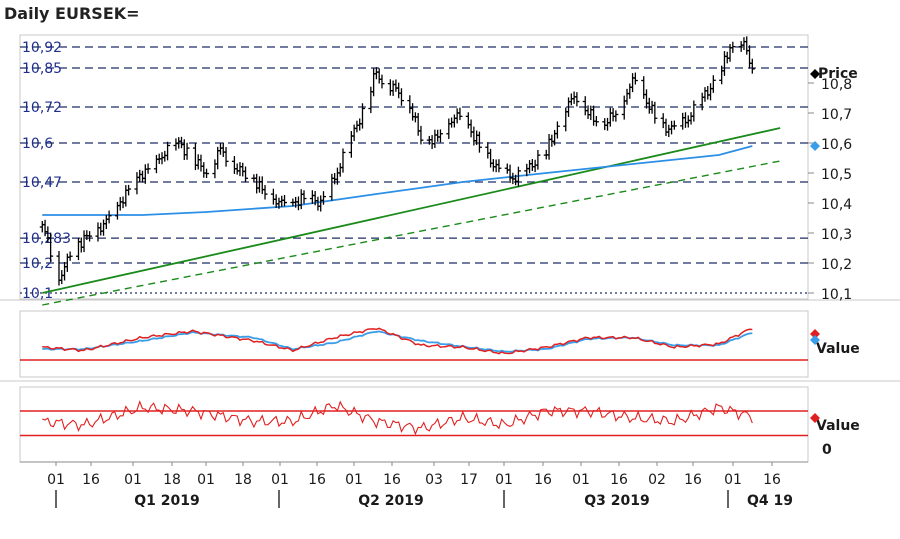 The height and width of the screenshot is (539, 900). What do you see at coordinates (42, 69) in the screenshot?
I see `level-label: 10,85` at bounding box center [42, 69].